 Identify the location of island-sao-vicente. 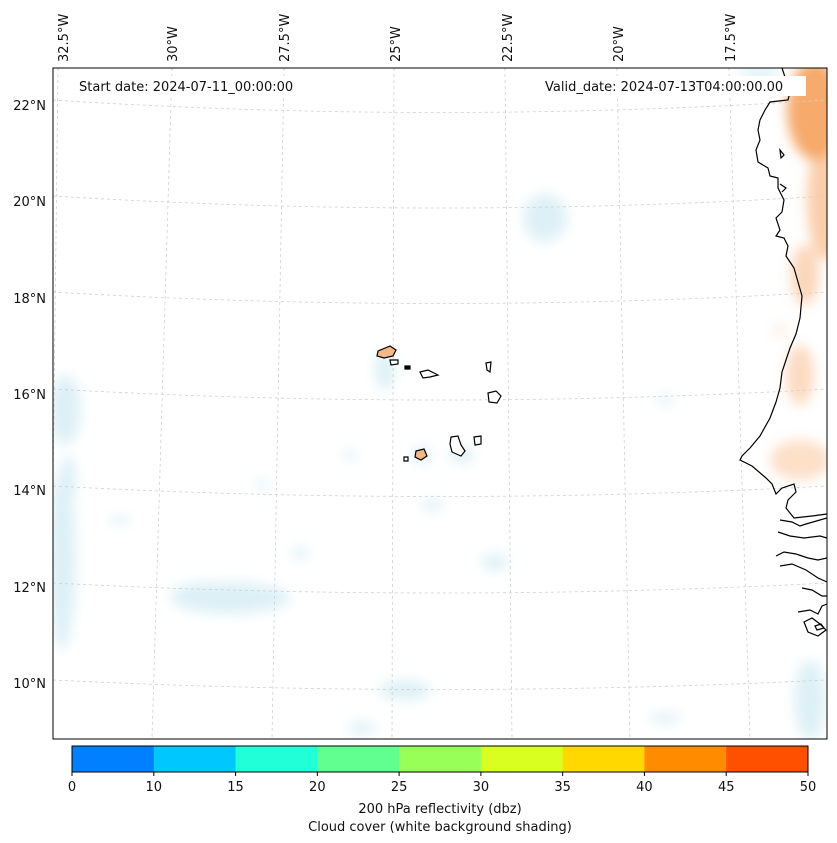
(394, 362).